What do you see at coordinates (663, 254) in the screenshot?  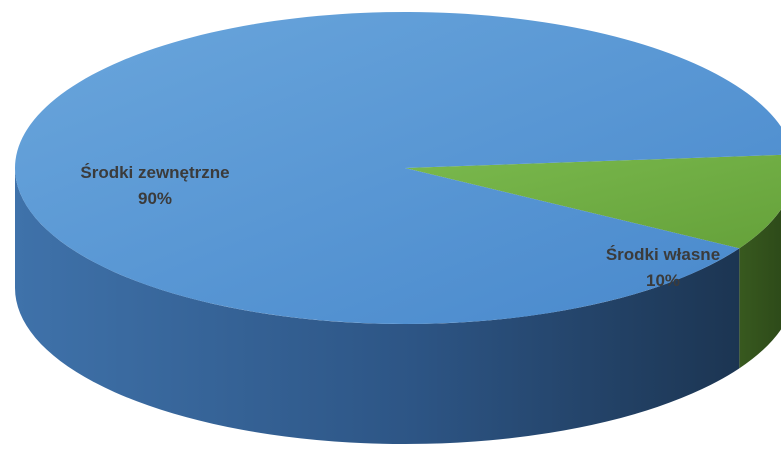 I see `slice-label-own: Środki własne` at bounding box center [663, 254].